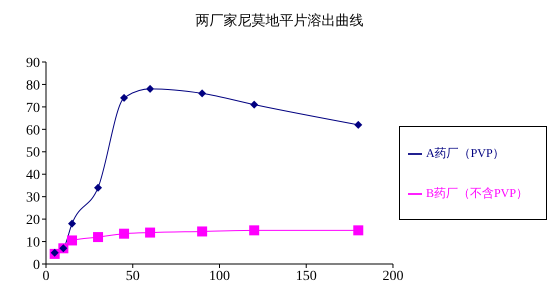 The width and height of the screenshot is (559, 298). What do you see at coordinates (306, 276) in the screenshot?
I see `x-tick-label: 150` at bounding box center [306, 276].